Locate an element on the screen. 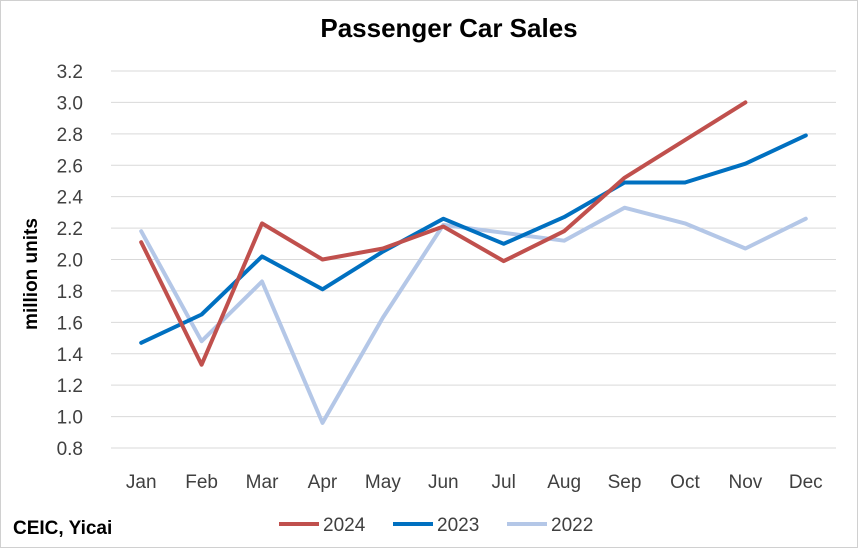 The image size is (858, 548). x-tick-label: Apr is located at coordinates (323, 482).